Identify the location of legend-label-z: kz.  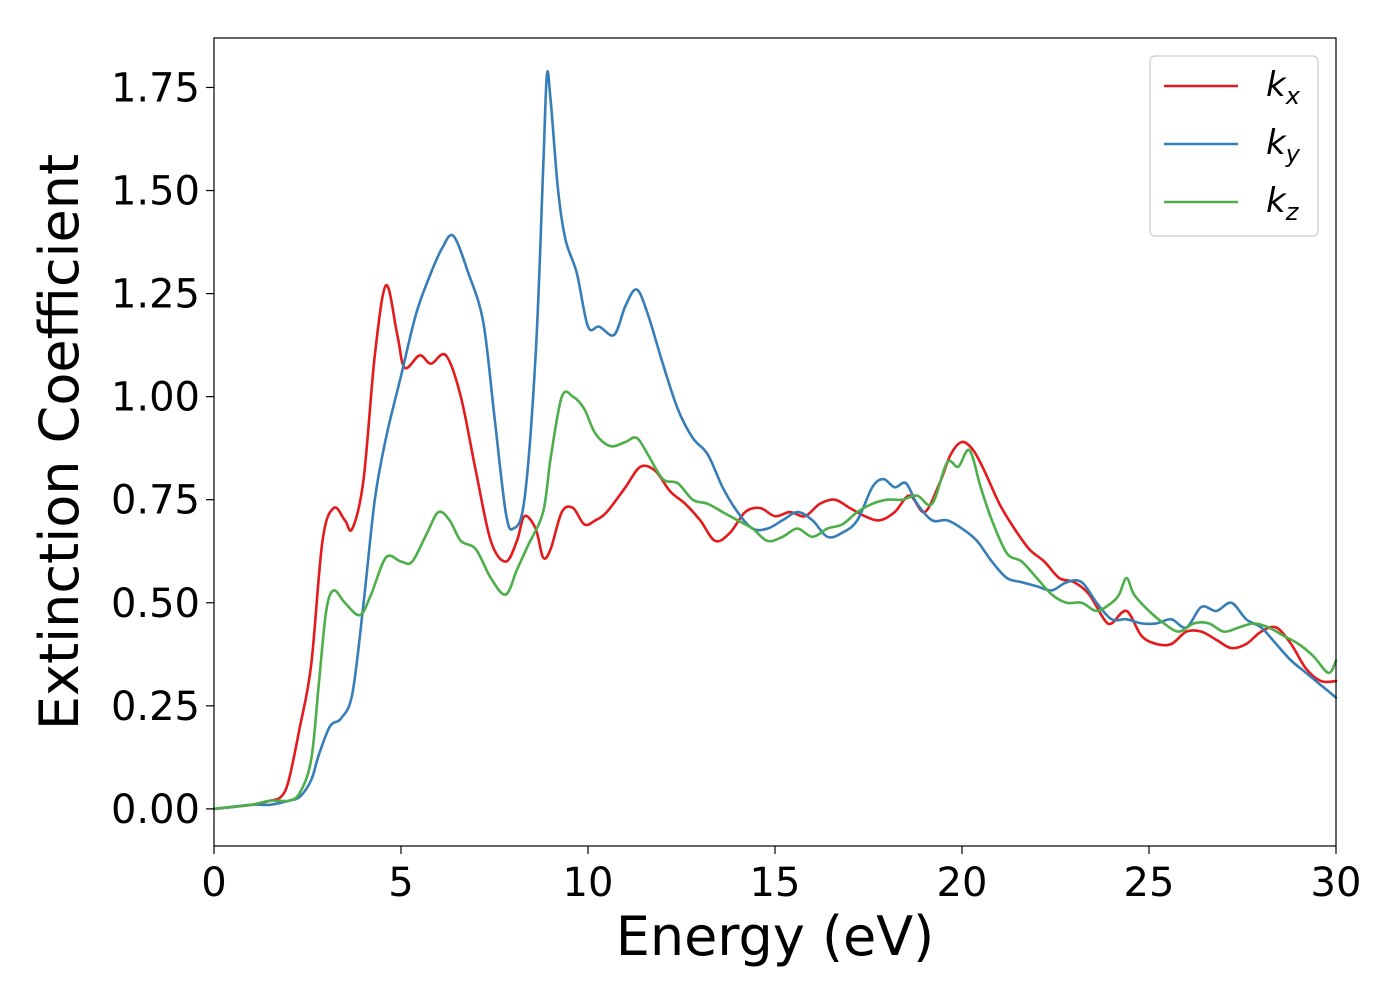
(1283, 203).